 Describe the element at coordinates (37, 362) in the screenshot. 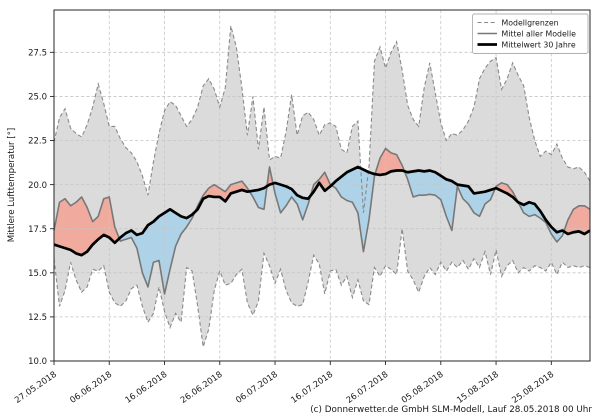

I see `y-tick-label: 10.0` at that location.